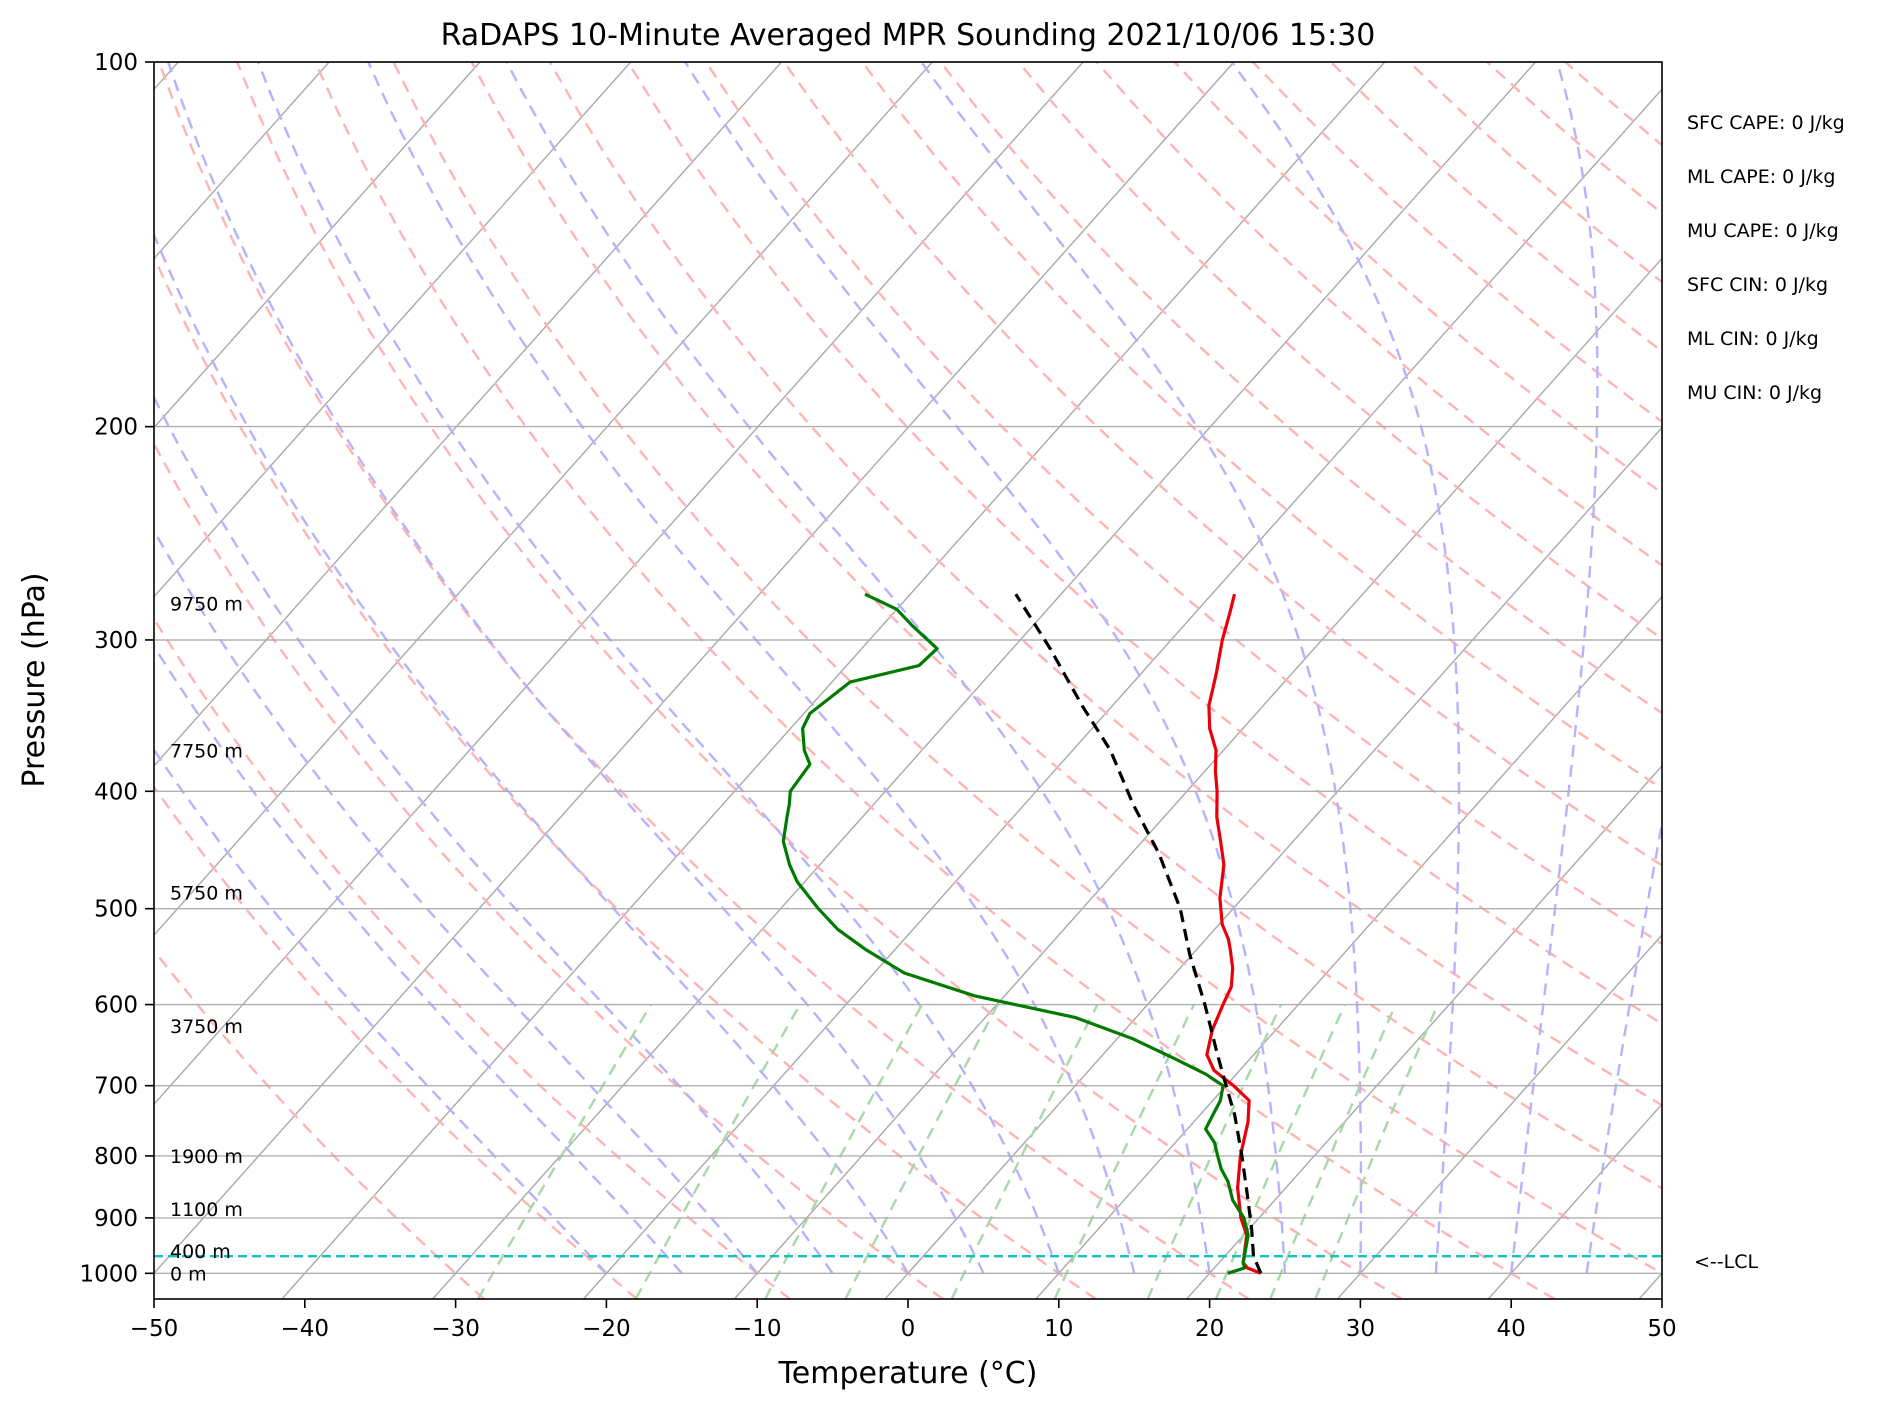  I want to click on y-tick-label: 800, so click(116, 1157).